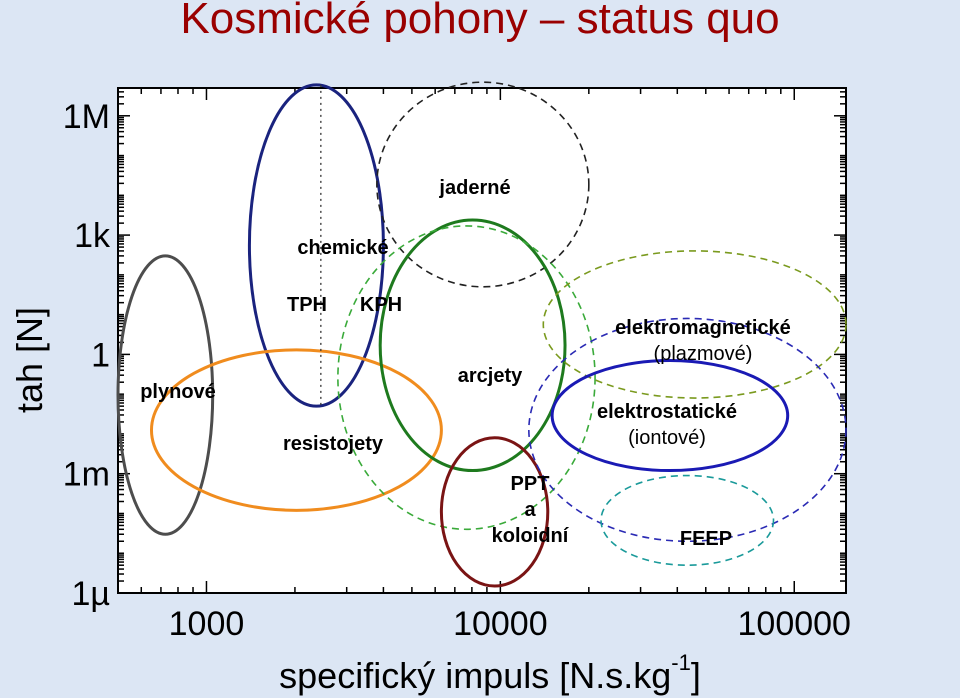  I want to click on x-tick-labels: 1000 10000 100000, so click(510, 624).